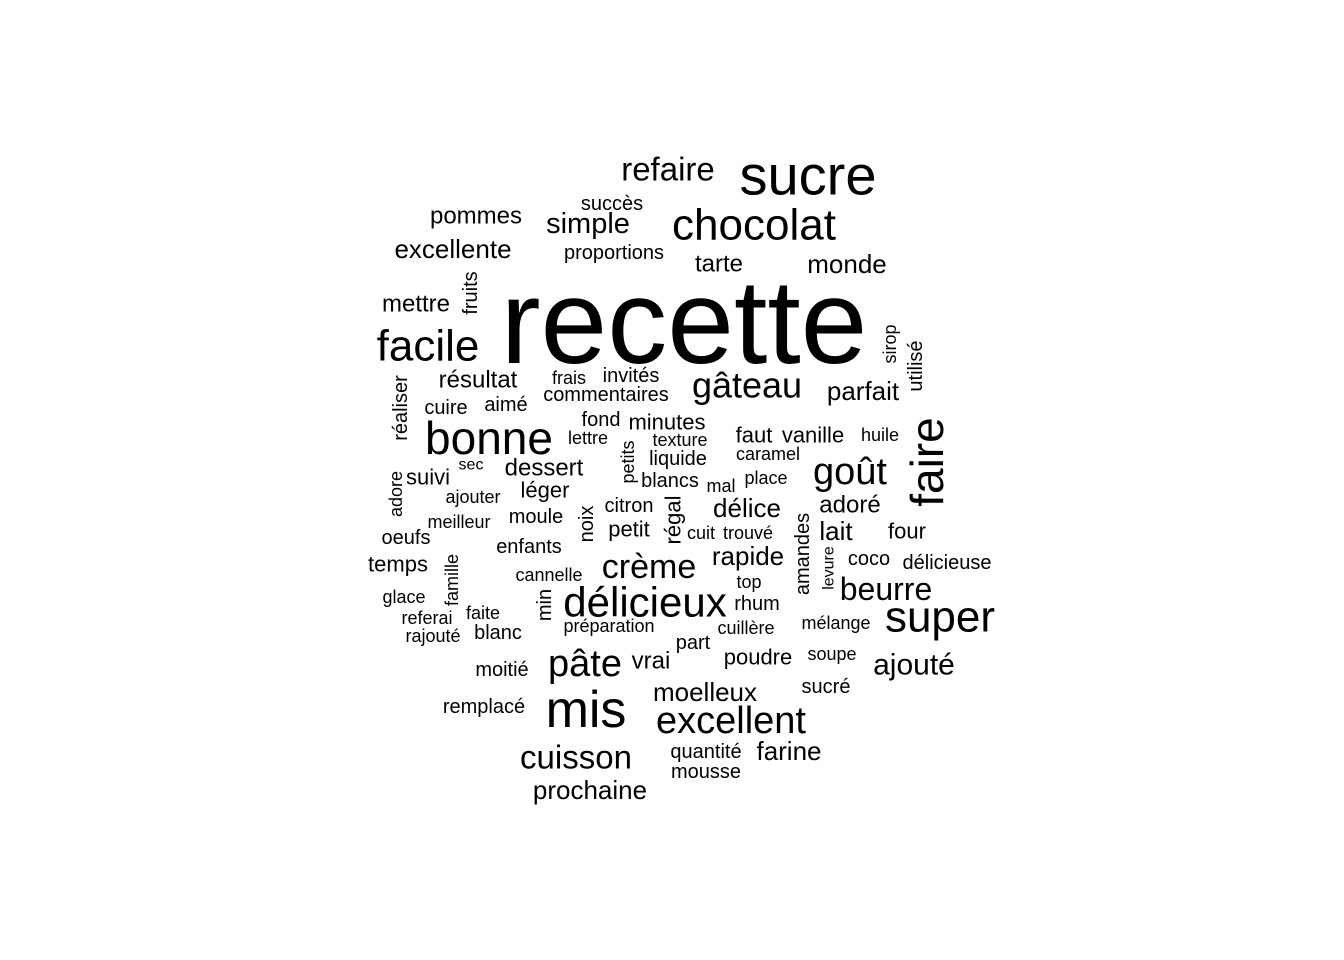  Describe the element at coordinates (471, 292) in the screenshot. I see `word-fruits: fruits` at that location.